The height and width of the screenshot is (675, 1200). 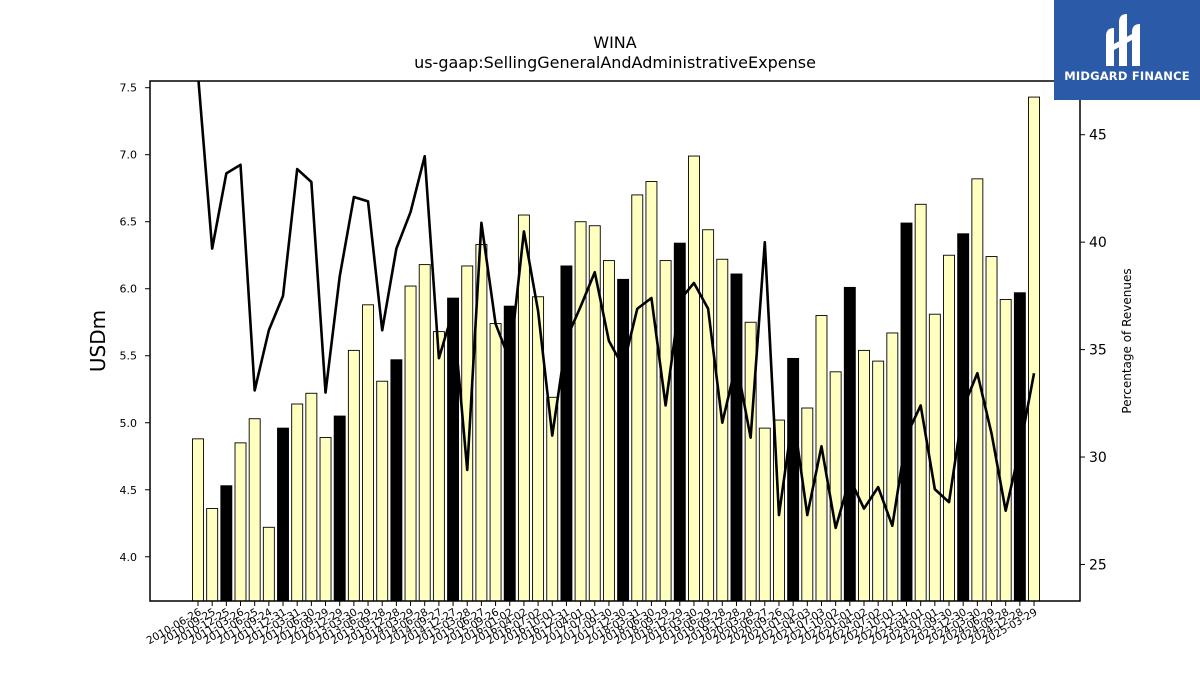 What do you see at coordinates (1098, 458) in the screenshot?
I see `y2-tick-label: 30` at bounding box center [1098, 458].